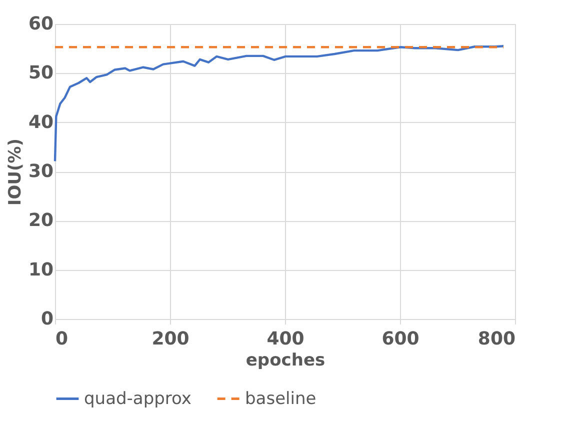  I want to click on legend-label: baseline, so click(280, 398).